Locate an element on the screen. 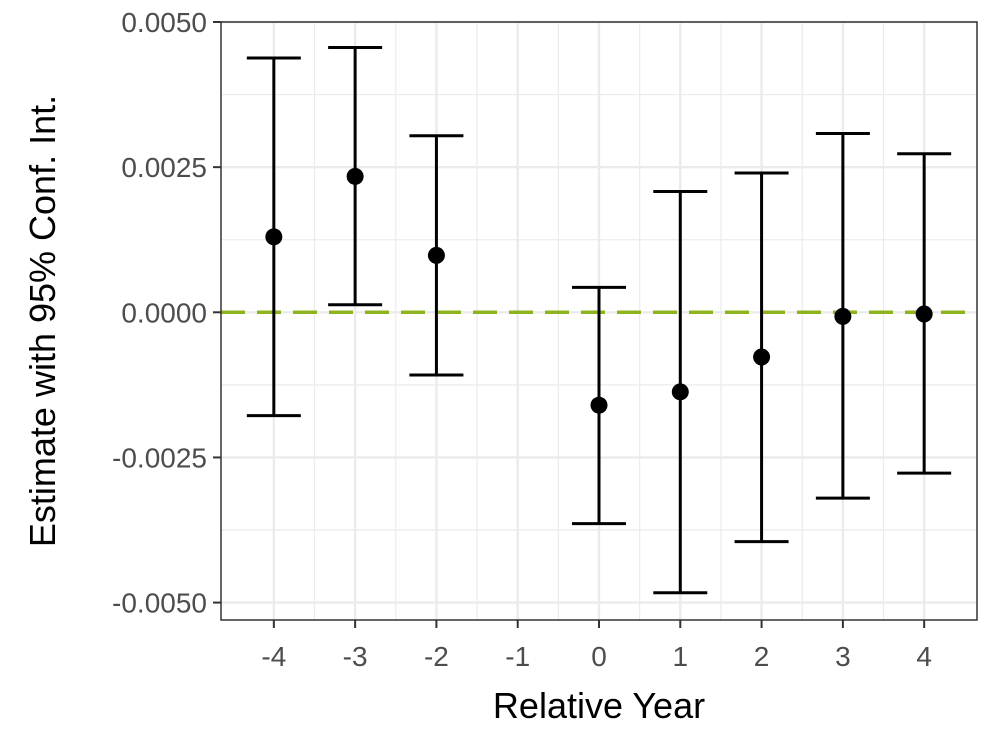 The height and width of the screenshot is (750, 1000). x-tick-label: -3 is located at coordinates (355, 656).